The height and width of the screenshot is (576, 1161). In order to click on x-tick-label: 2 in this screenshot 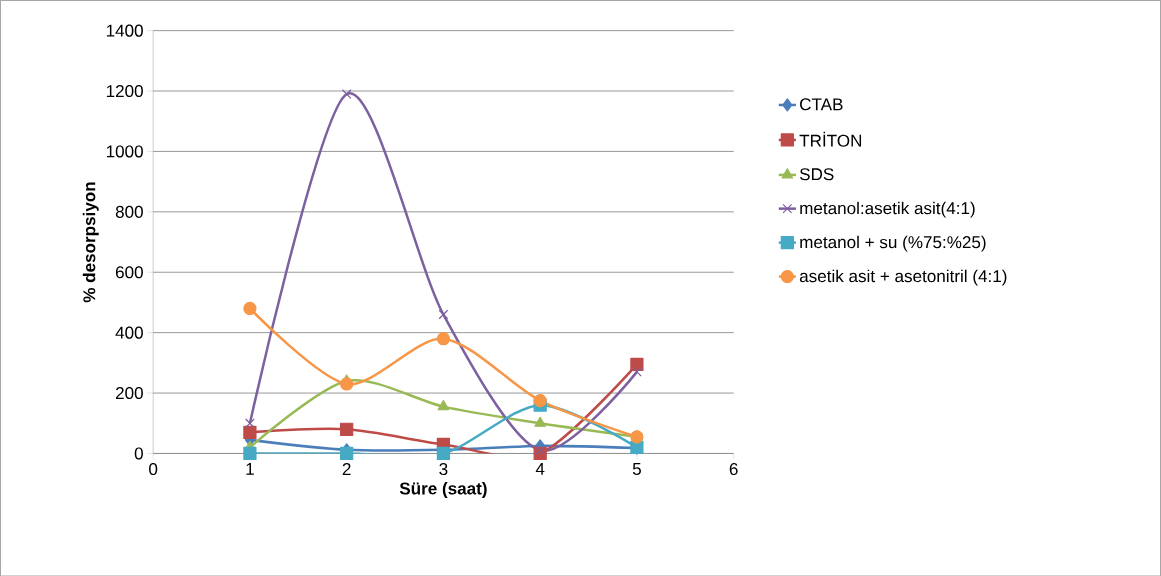, I will do `click(346, 468)`.